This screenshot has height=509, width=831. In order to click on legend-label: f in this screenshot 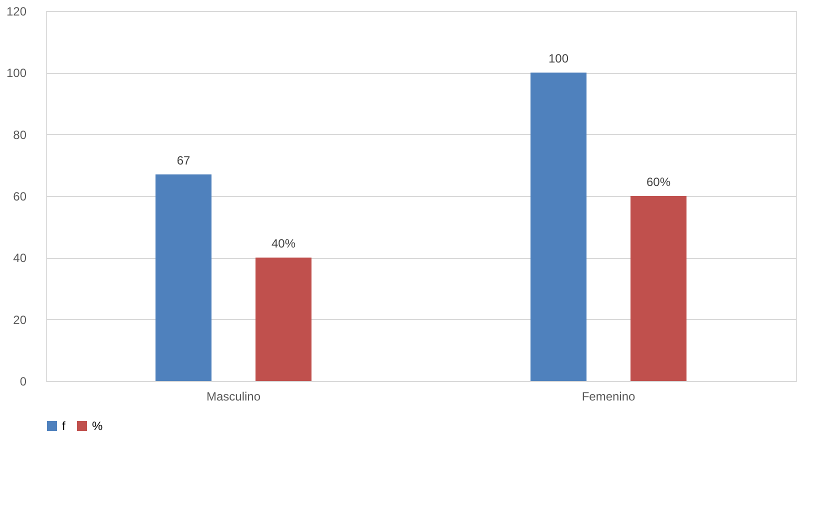, I will do `click(64, 426)`.